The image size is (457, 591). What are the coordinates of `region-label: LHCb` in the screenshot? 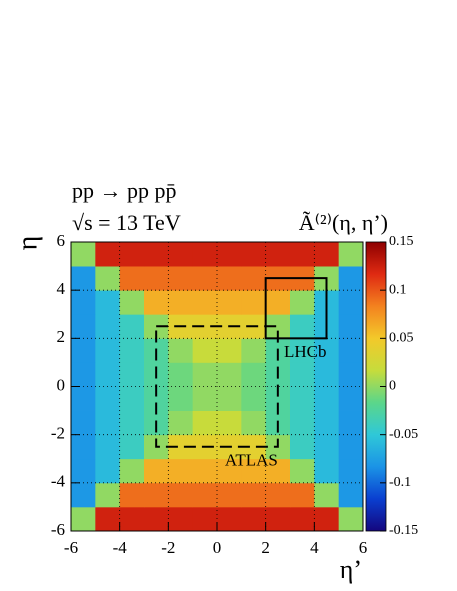 It's located at (305, 351).